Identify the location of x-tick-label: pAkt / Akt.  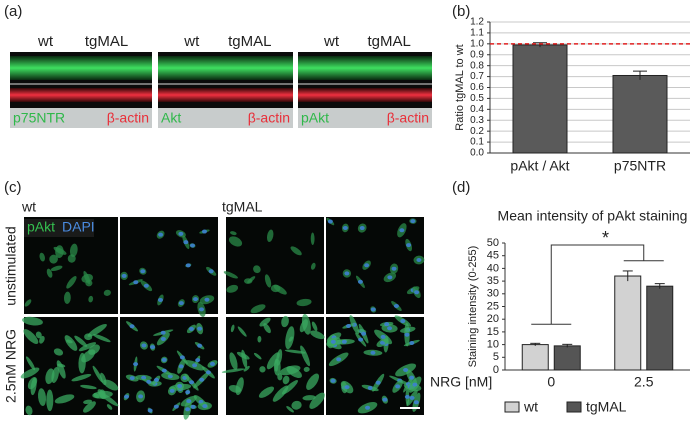
(539, 166).